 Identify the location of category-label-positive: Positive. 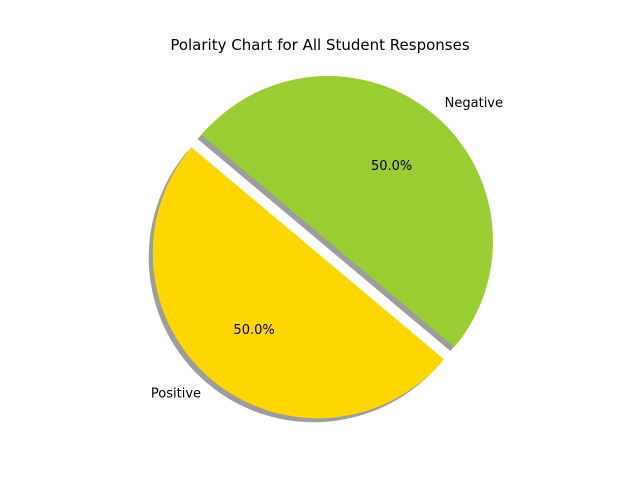
(176, 393).